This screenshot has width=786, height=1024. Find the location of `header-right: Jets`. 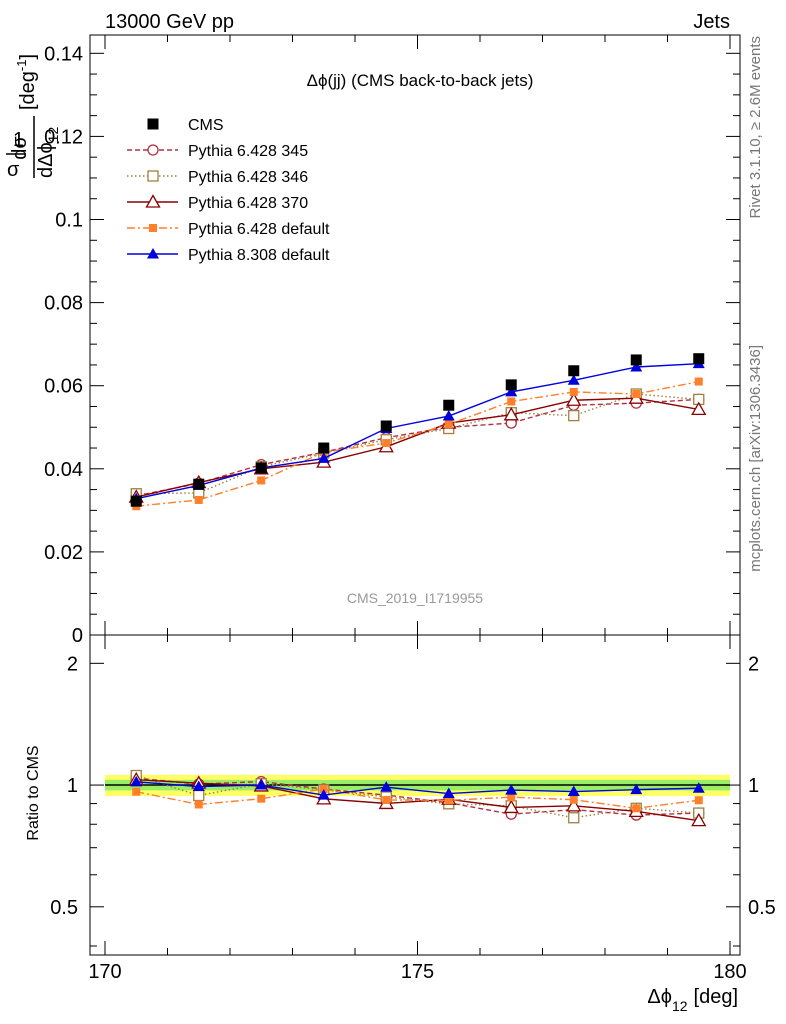

header-right: Jets is located at coordinates (711, 22).